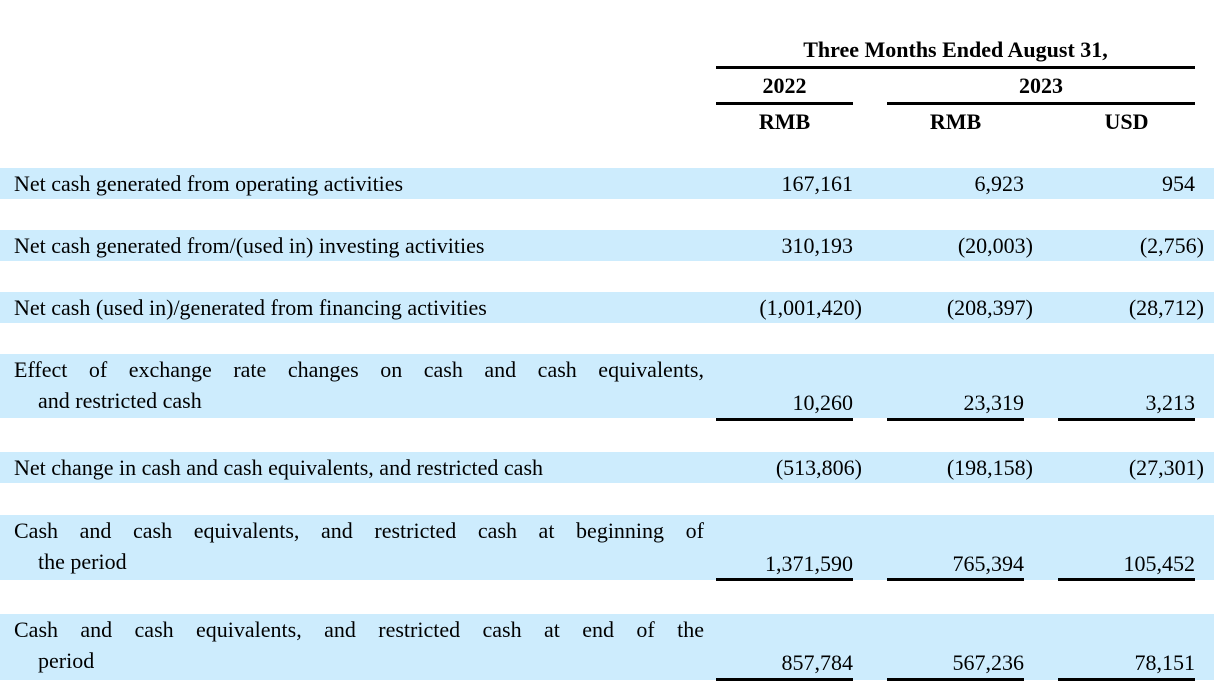  What do you see at coordinates (1041, 85) in the screenshot?
I see `year-2023: 2023` at bounding box center [1041, 85].